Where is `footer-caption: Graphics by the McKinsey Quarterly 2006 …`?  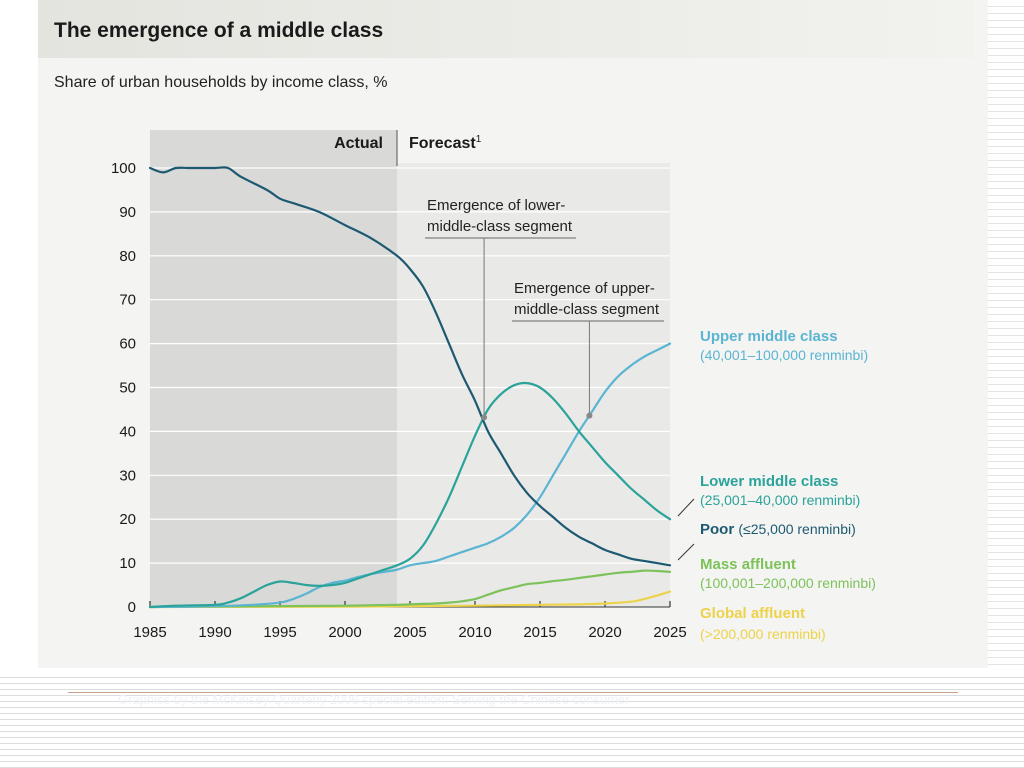
footer-caption: Graphics by the McKinsey Quarterly 2006 … is located at coordinates (374, 699).